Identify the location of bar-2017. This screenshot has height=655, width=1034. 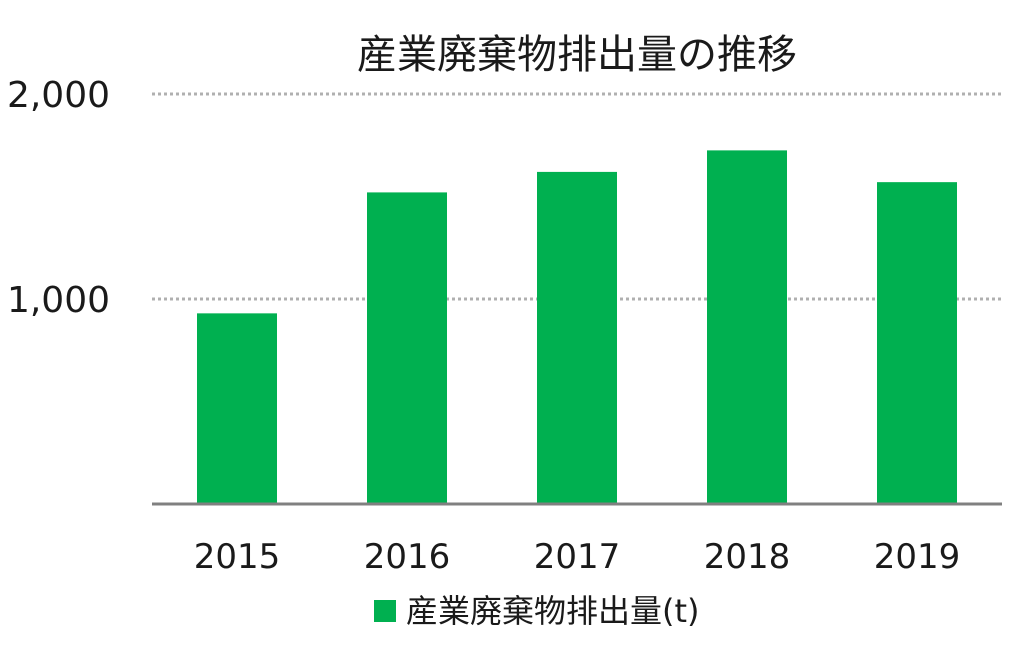
(577, 337).